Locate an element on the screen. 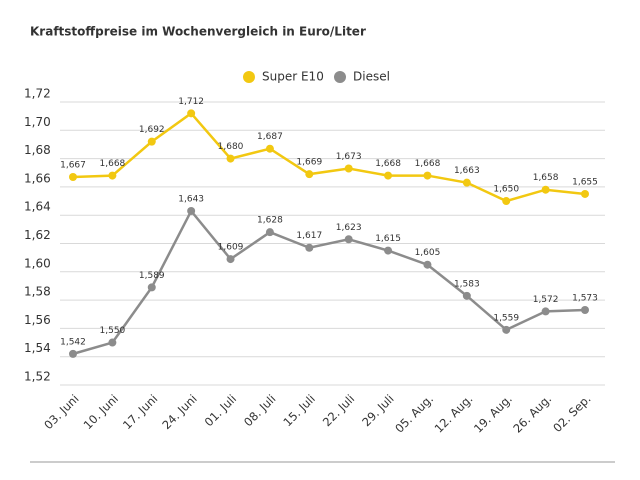  x-tick-label: 12. Aug. is located at coordinates (454, 414).